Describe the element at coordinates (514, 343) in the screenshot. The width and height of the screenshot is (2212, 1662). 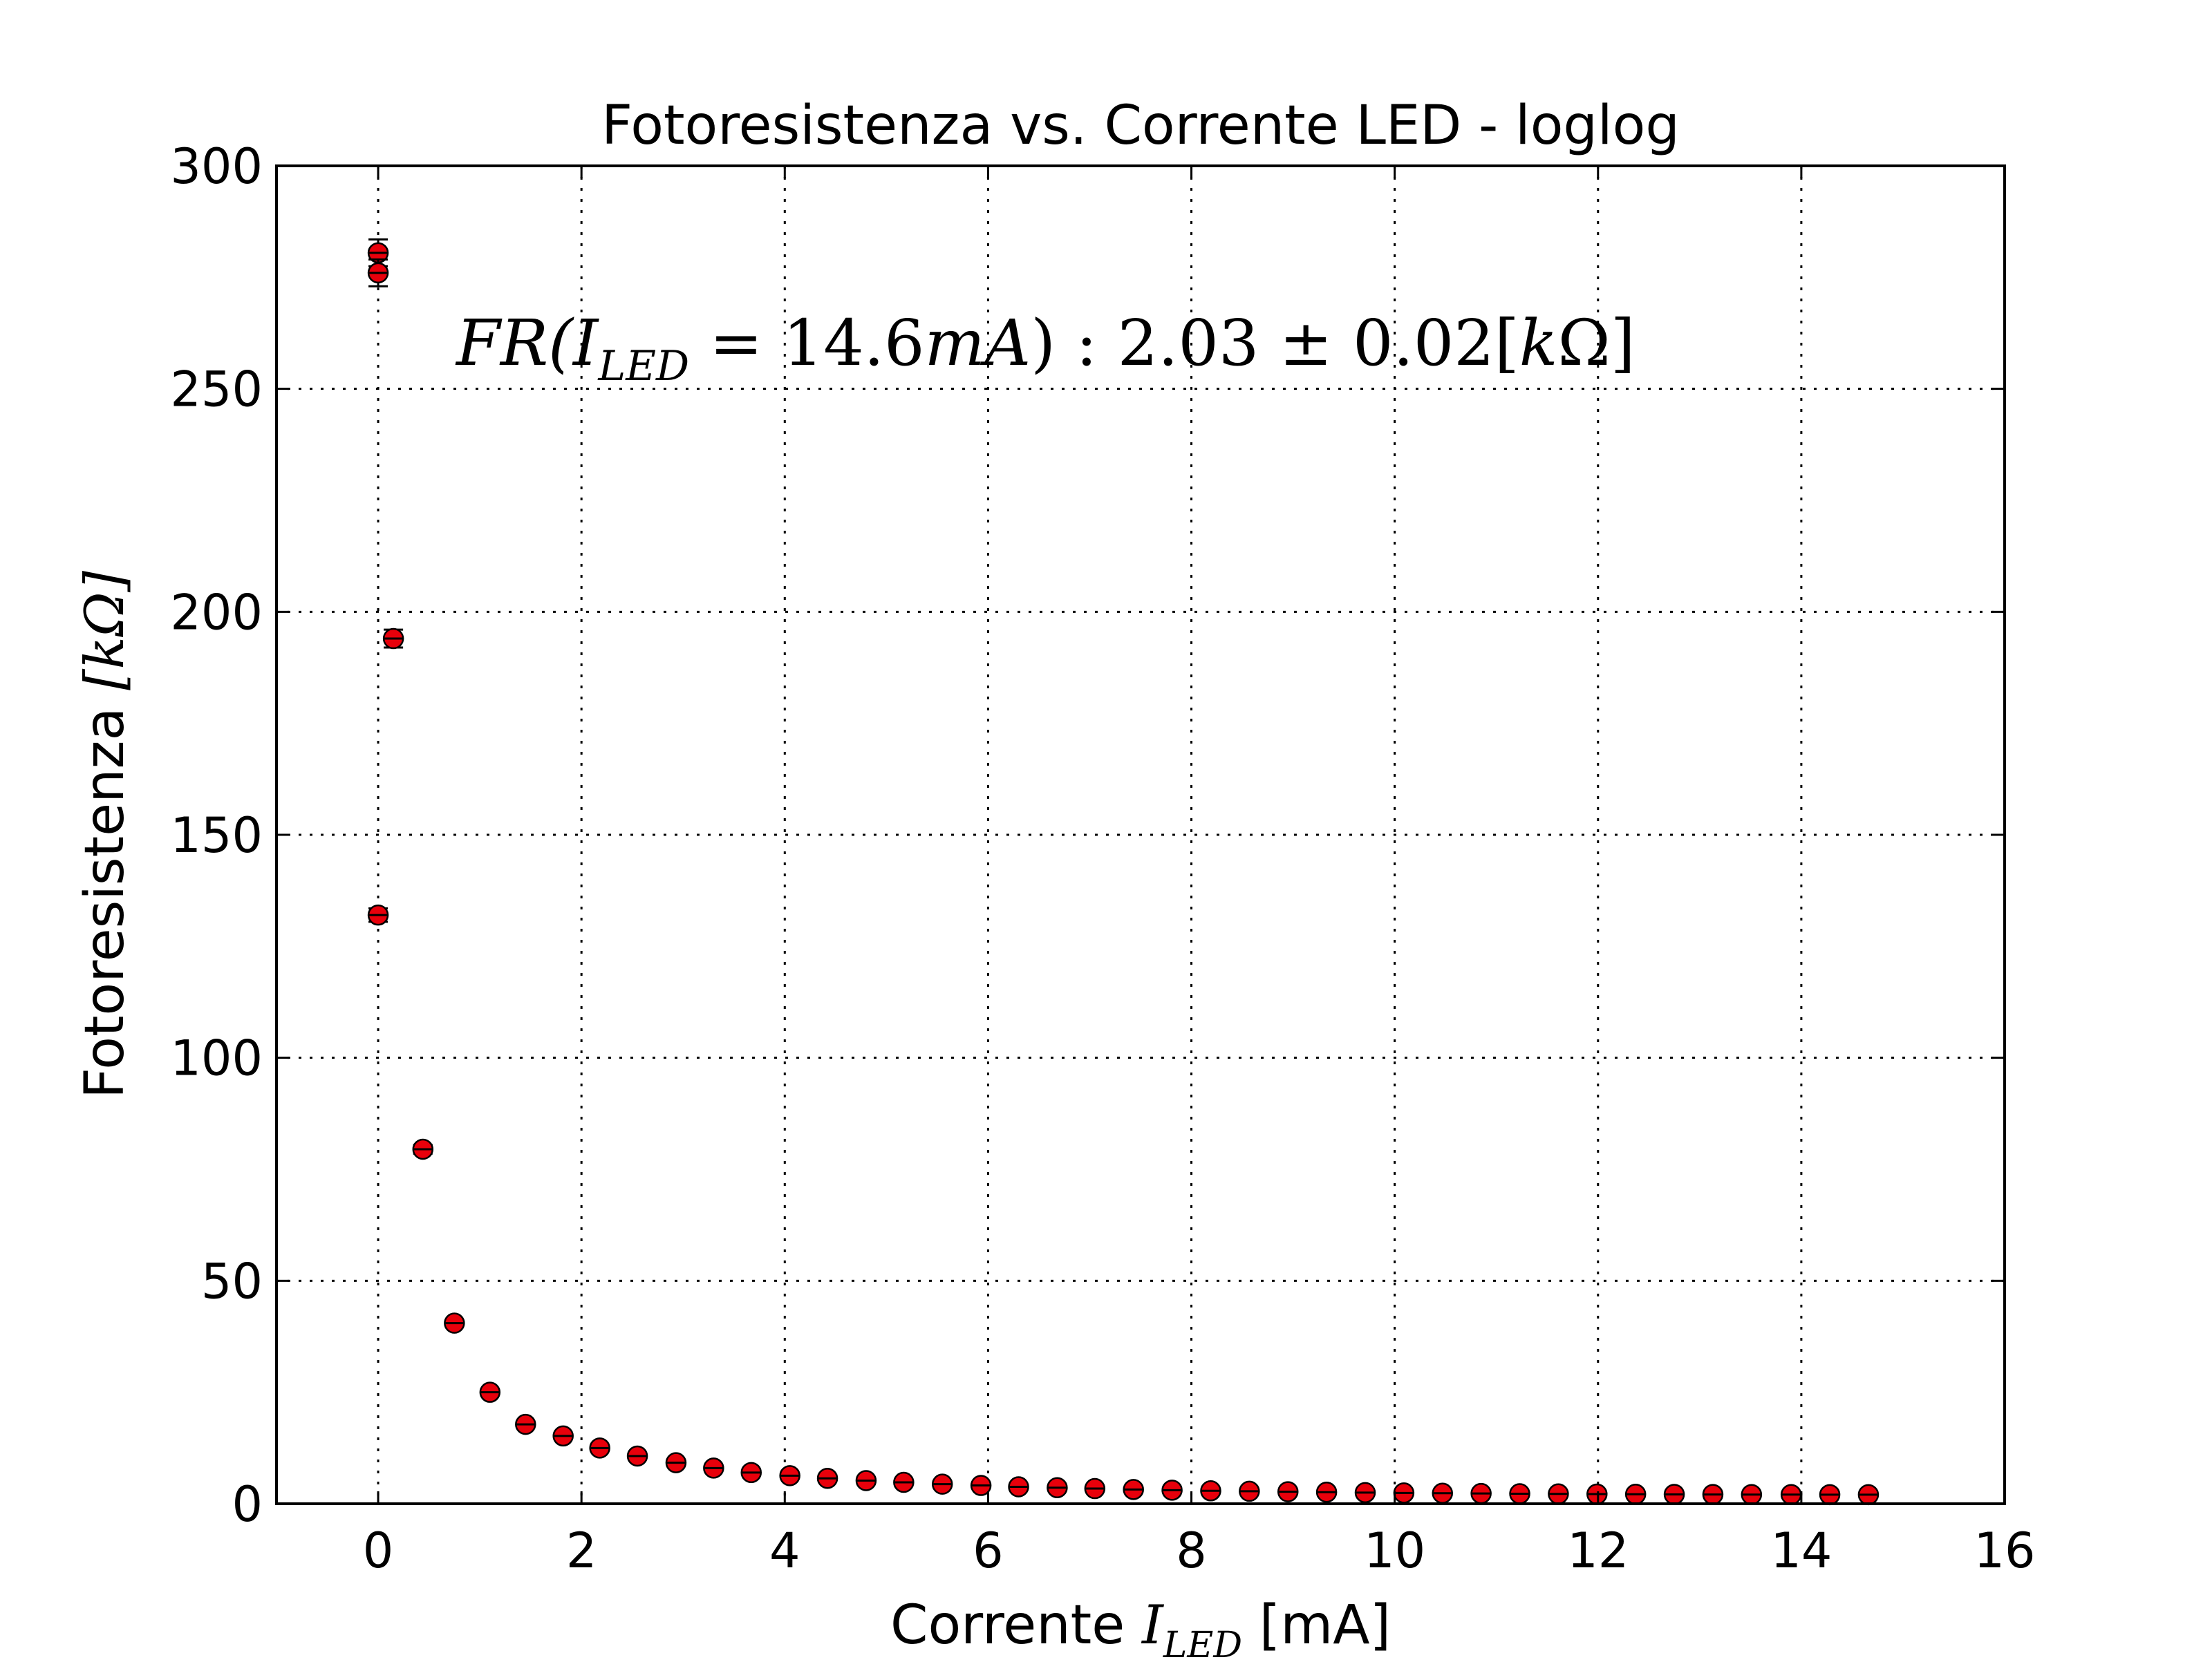
I see `annotation-part-1: FR(` at that location.